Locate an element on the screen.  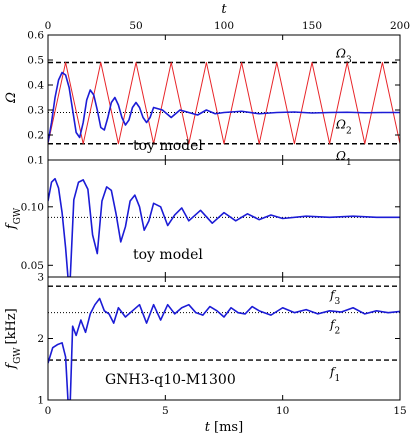
top-x-tick-label: 100 is located at coordinates (224, 26).